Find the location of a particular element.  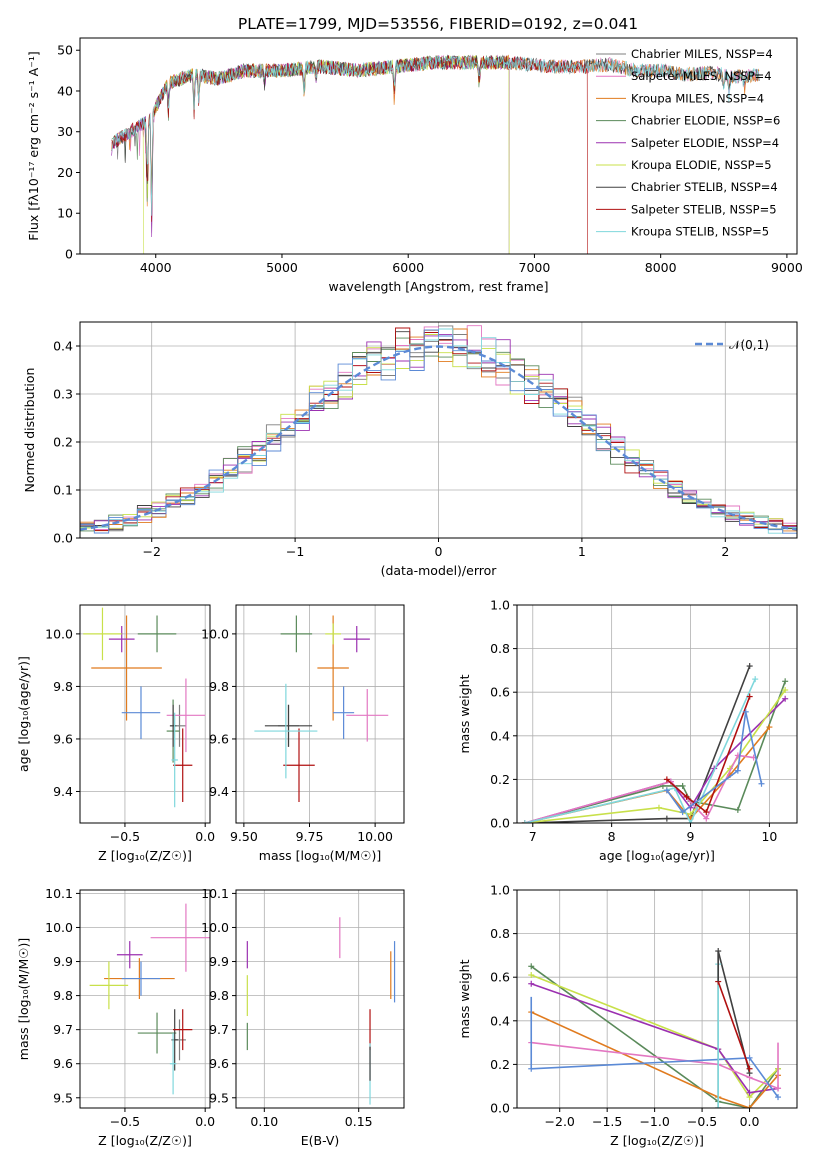

y-tick-label: 0.6 is located at coordinates (500, 977).